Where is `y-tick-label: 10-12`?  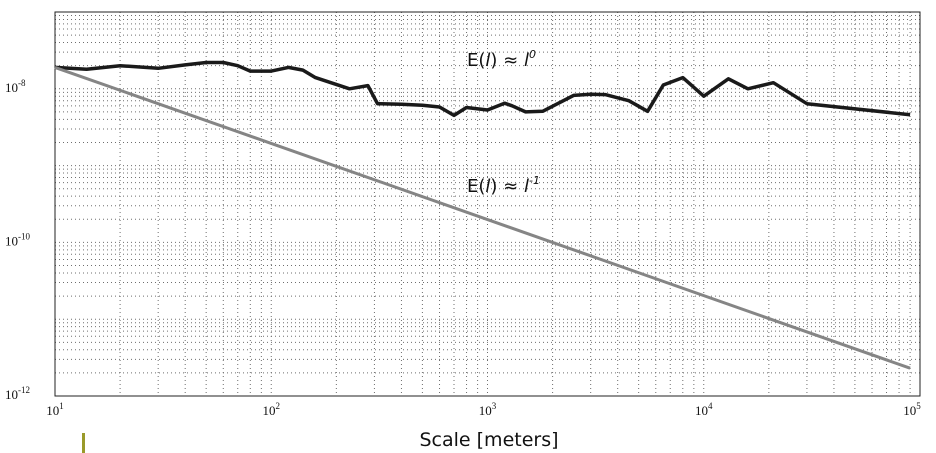
y-tick-label: 10-12 is located at coordinates (17, 393).